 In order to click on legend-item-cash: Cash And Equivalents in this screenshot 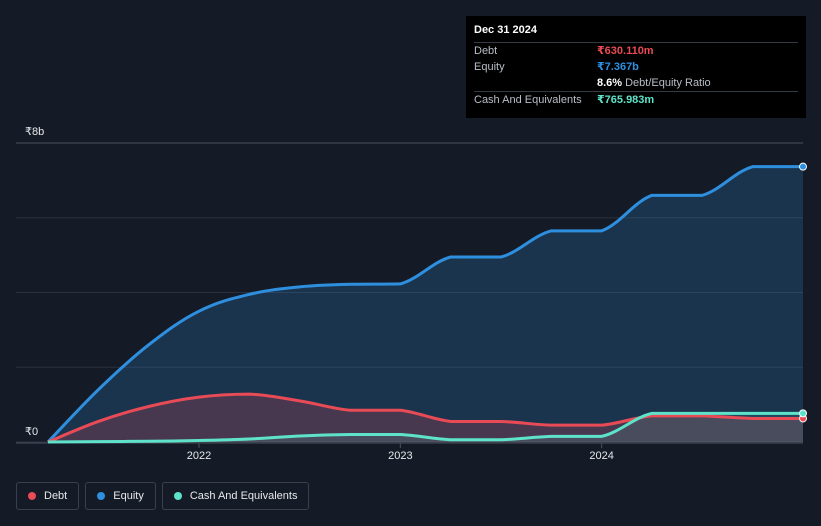, I will do `click(235, 496)`.